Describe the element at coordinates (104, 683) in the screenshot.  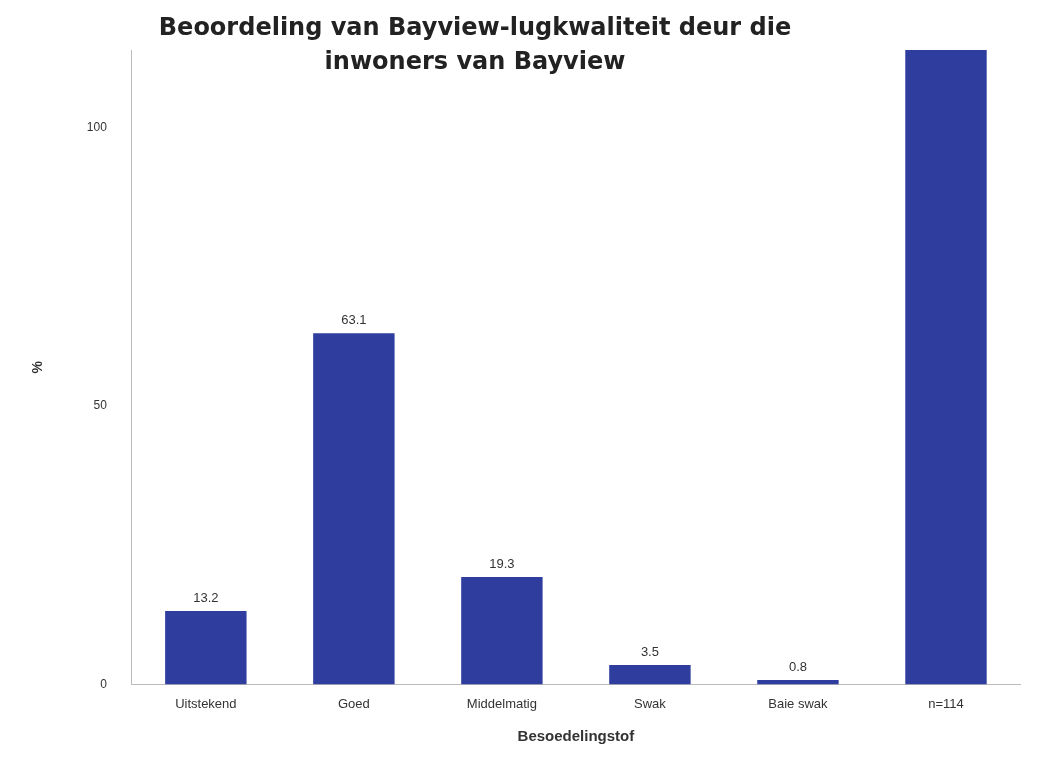
I see `y-tick-label: 0` at that location.